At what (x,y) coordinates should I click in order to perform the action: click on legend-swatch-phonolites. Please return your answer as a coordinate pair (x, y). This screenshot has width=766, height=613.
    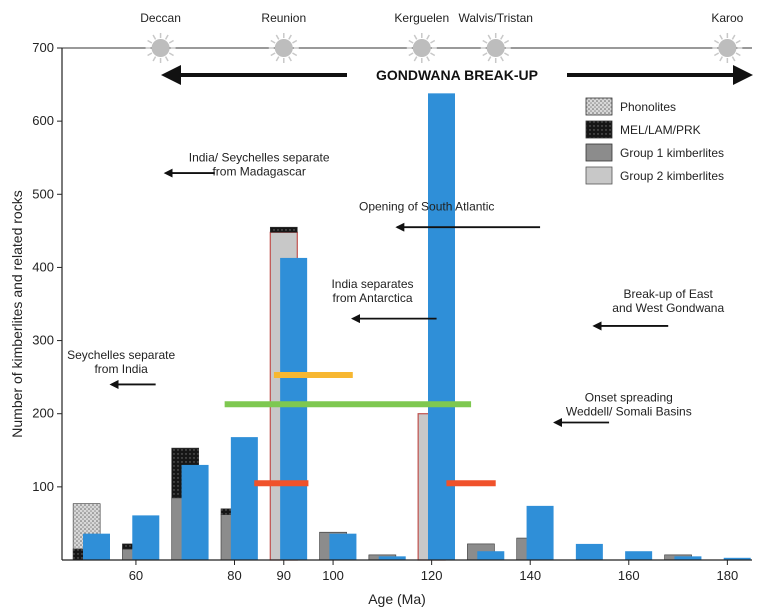
    Looking at the image, I should click on (599, 106).